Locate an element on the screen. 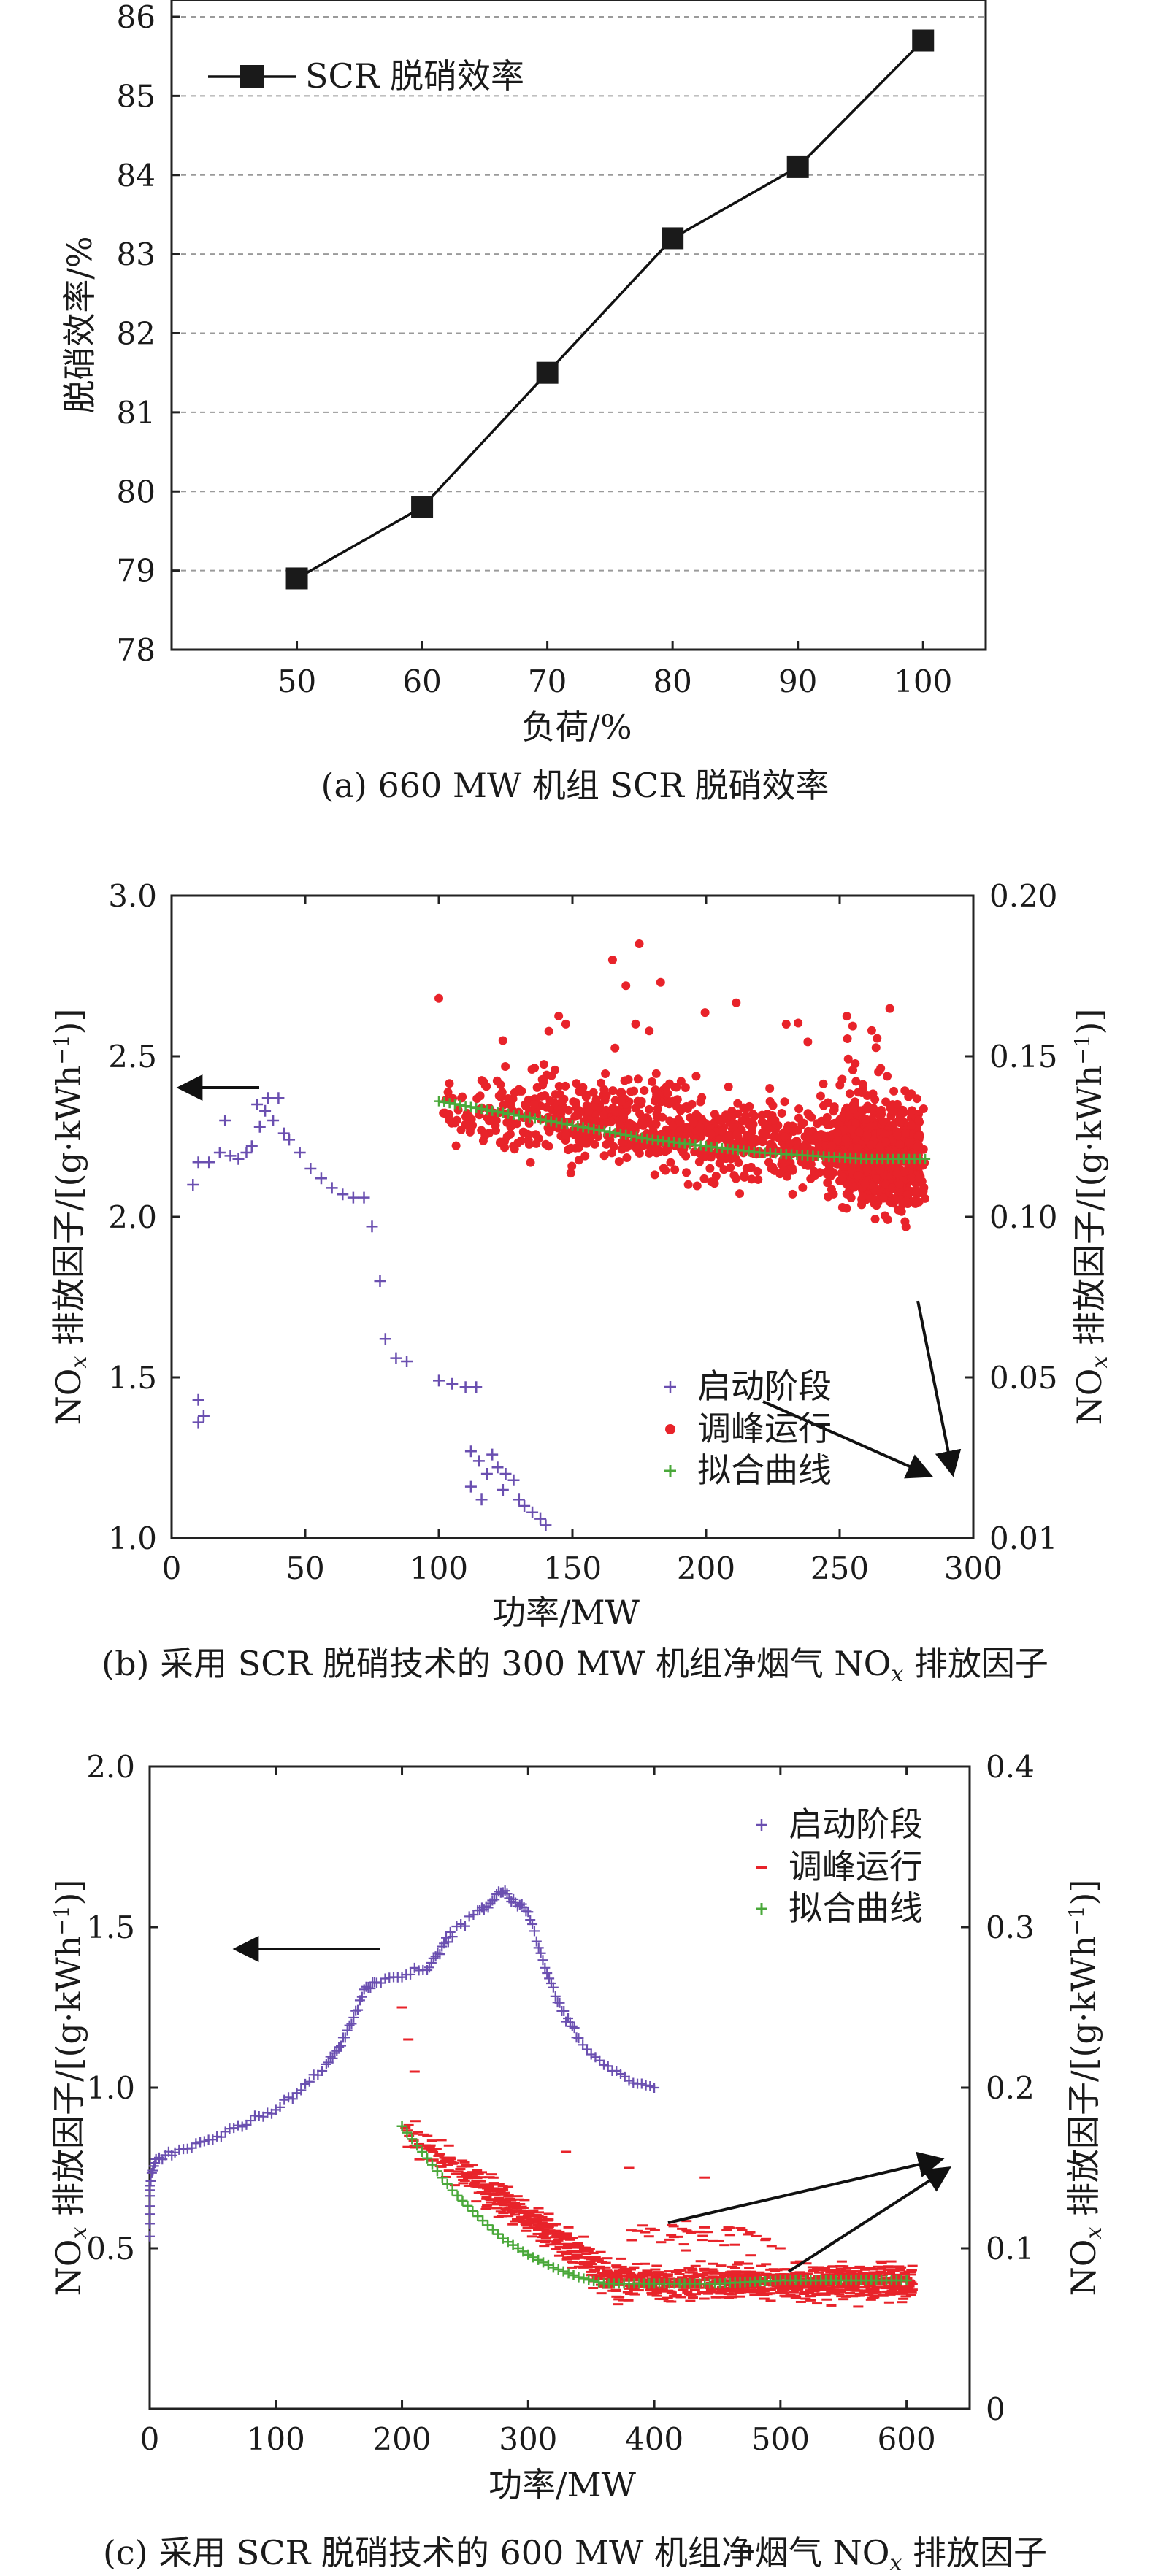  y-tick-label-right: 0.3 is located at coordinates (1011, 1927).